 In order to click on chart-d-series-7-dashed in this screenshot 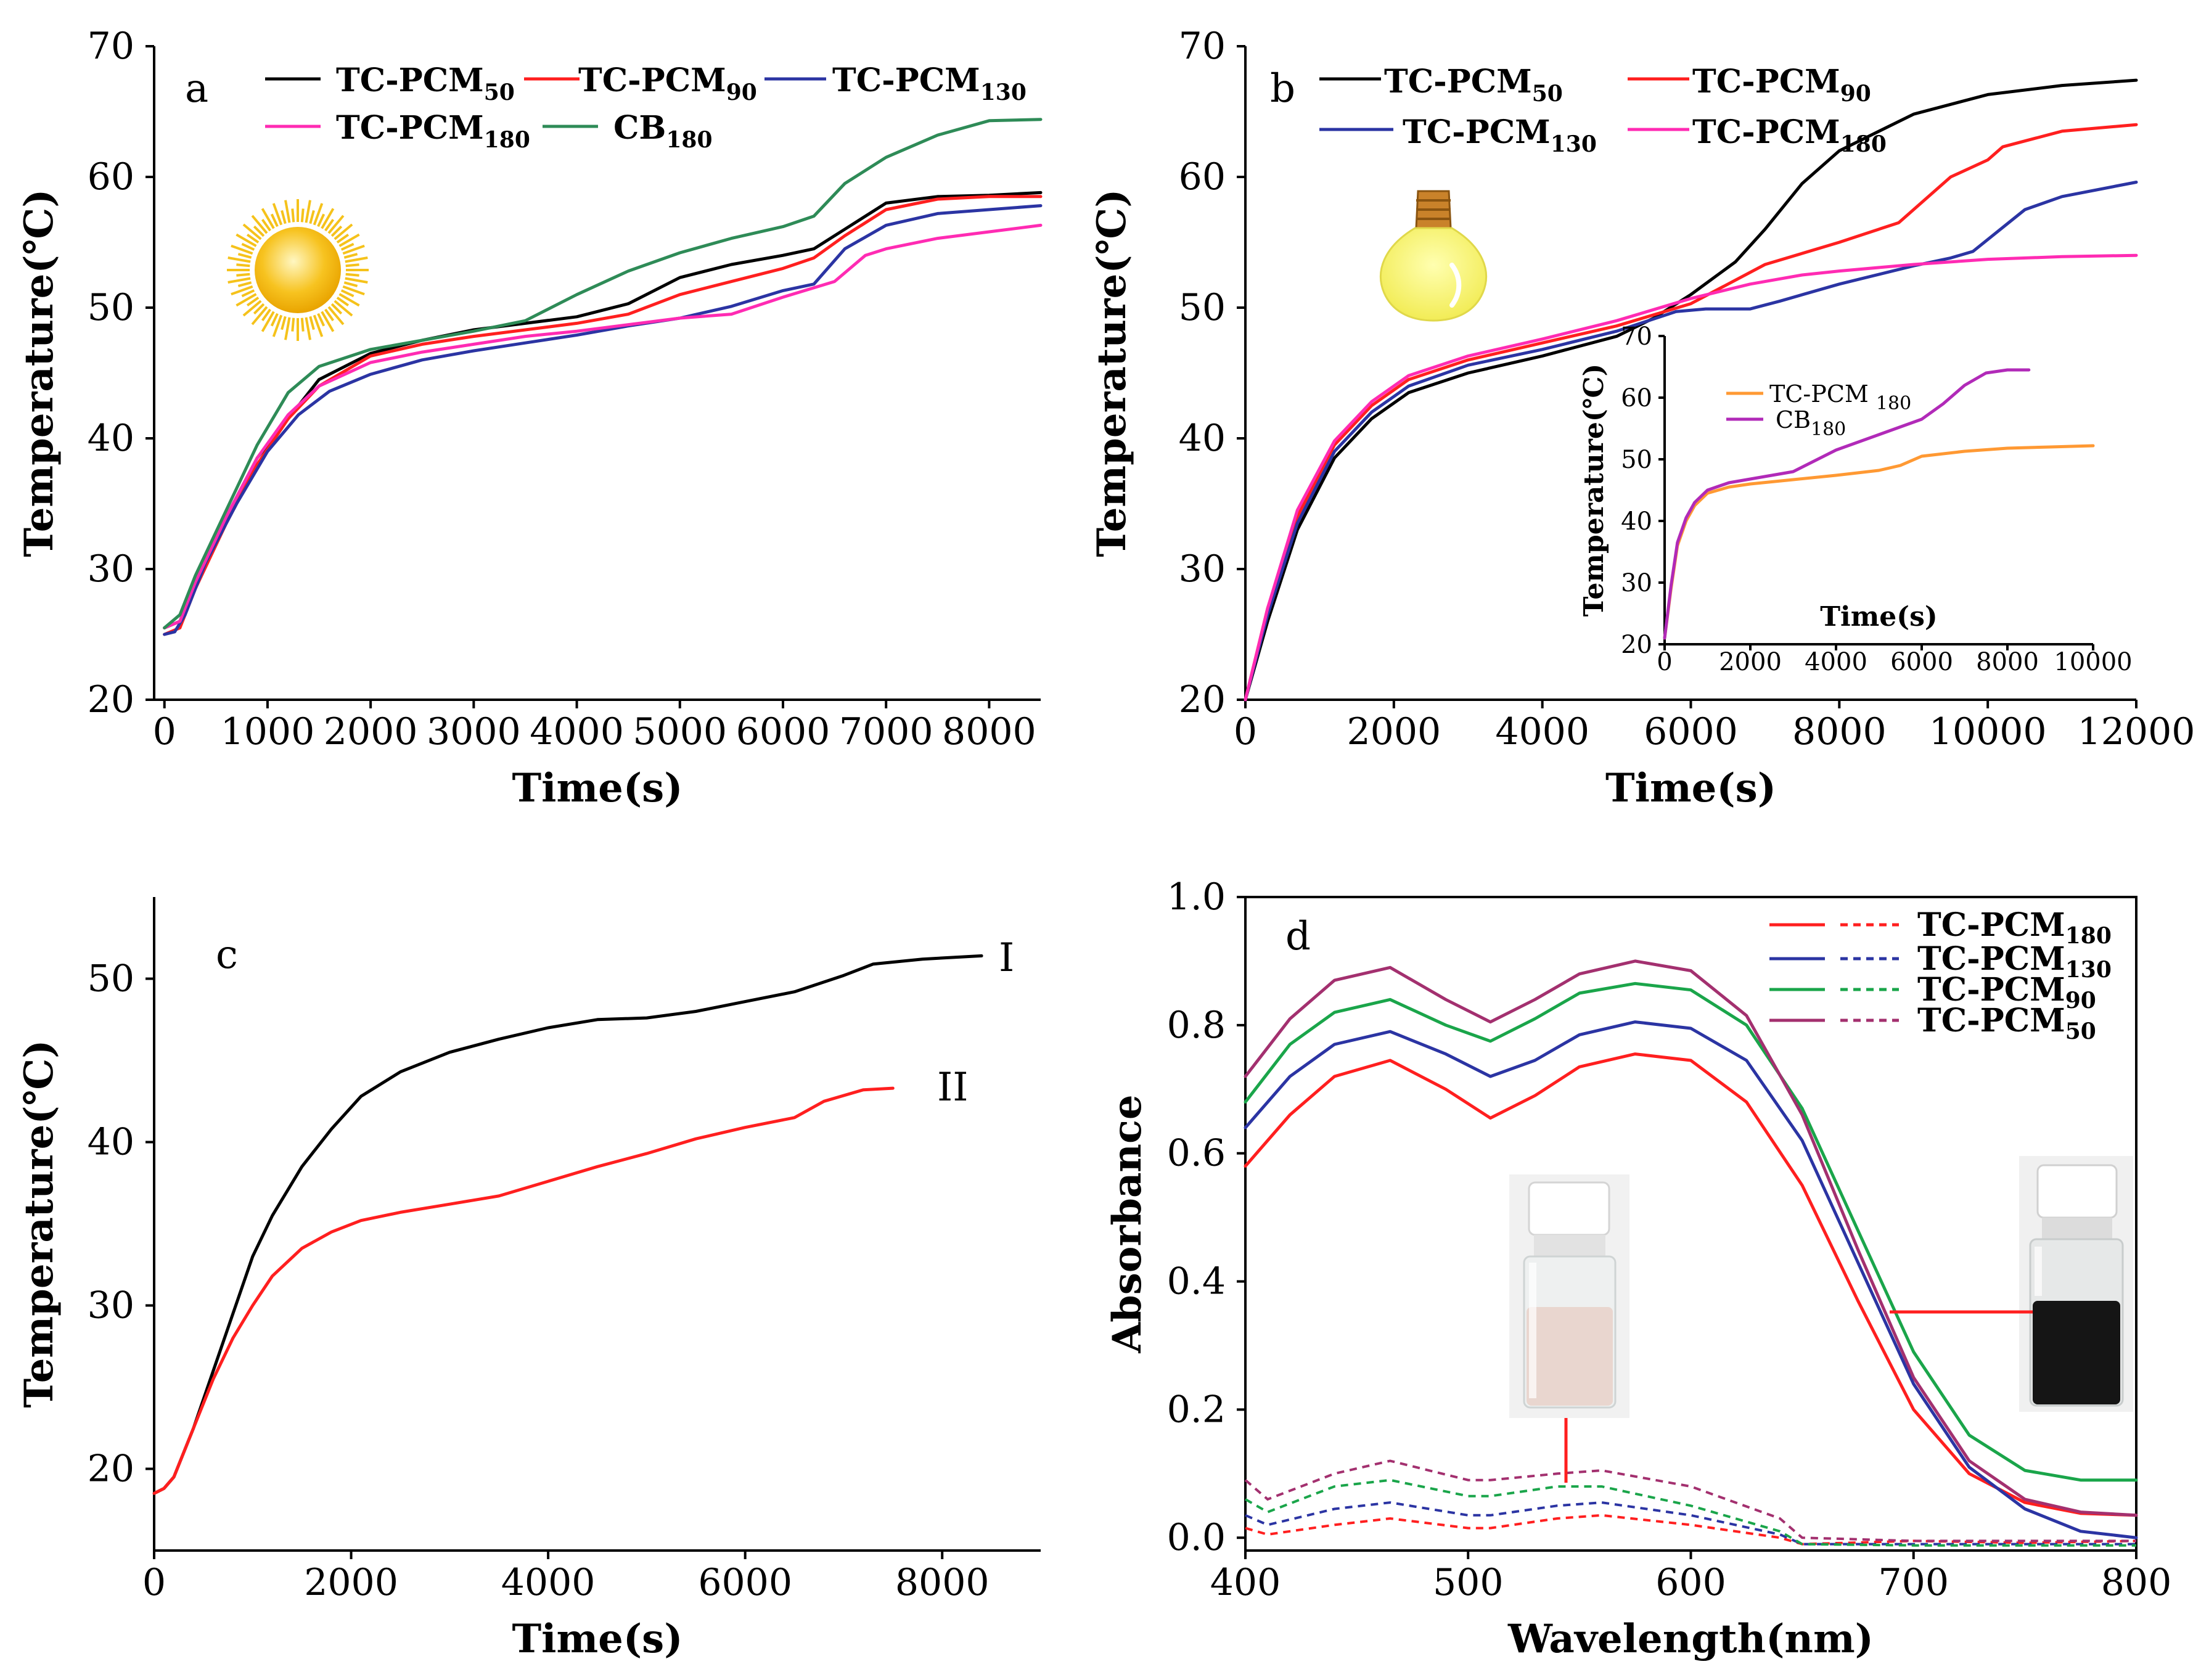, I will do `click(1690, 1501)`.